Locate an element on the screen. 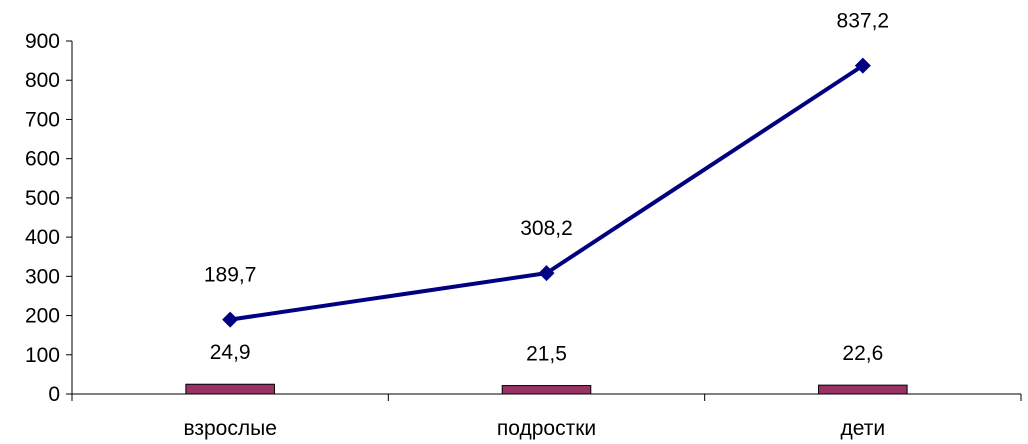  line-value-label: 308,2 is located at coordinates (546, 228).